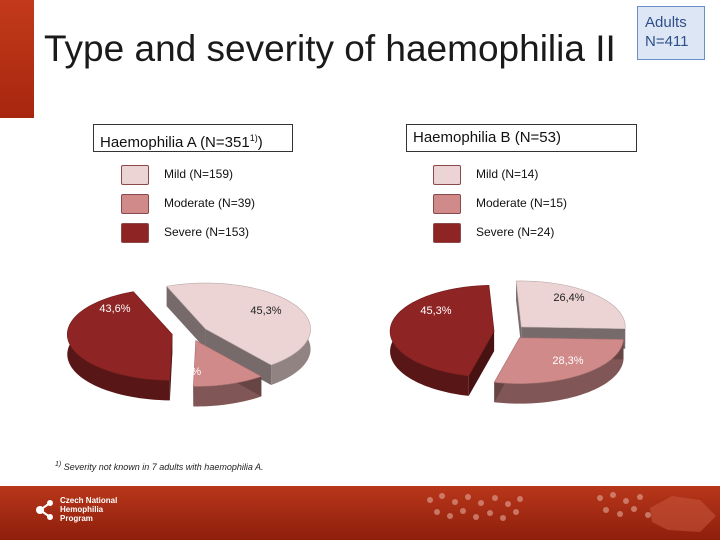  What do you see at coordinates (114, 309) in the screenshot?
I see `slice-label: 43,6%` at bounding box center [114, 309].